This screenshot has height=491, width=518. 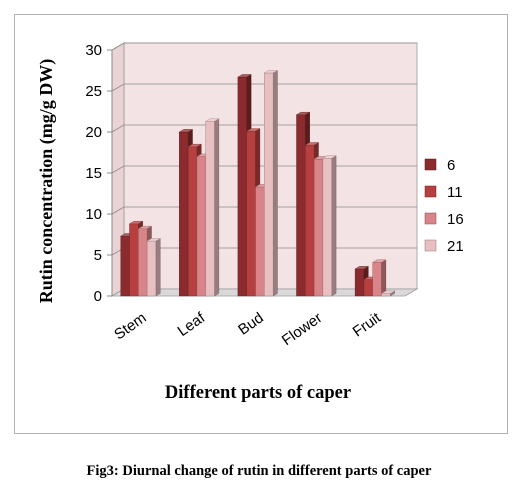 What do you see at coordinates (367, 325) in the screenshot?
I see `x-tick-label: Fruit` at bounding box center [367, 325].